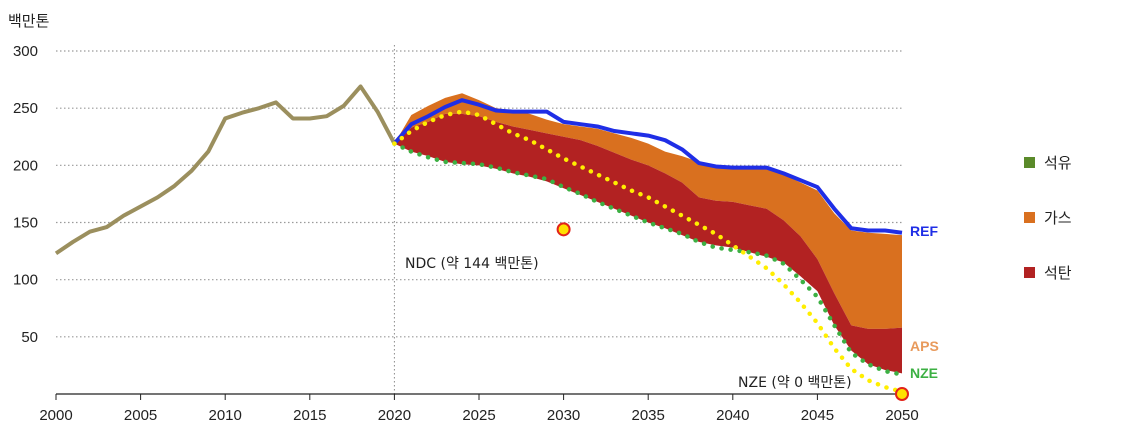 This screenshot has width=1123, height=440. I want to click on y-tick-300: 300, so click(25, 51).